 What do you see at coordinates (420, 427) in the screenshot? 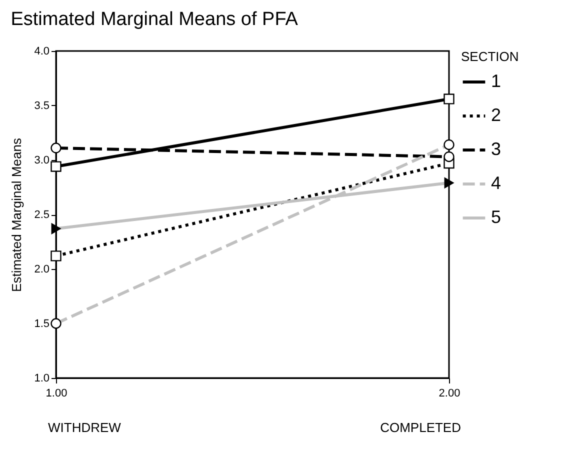
I see `text: COMPLETED` at bounding box center [420, 427].